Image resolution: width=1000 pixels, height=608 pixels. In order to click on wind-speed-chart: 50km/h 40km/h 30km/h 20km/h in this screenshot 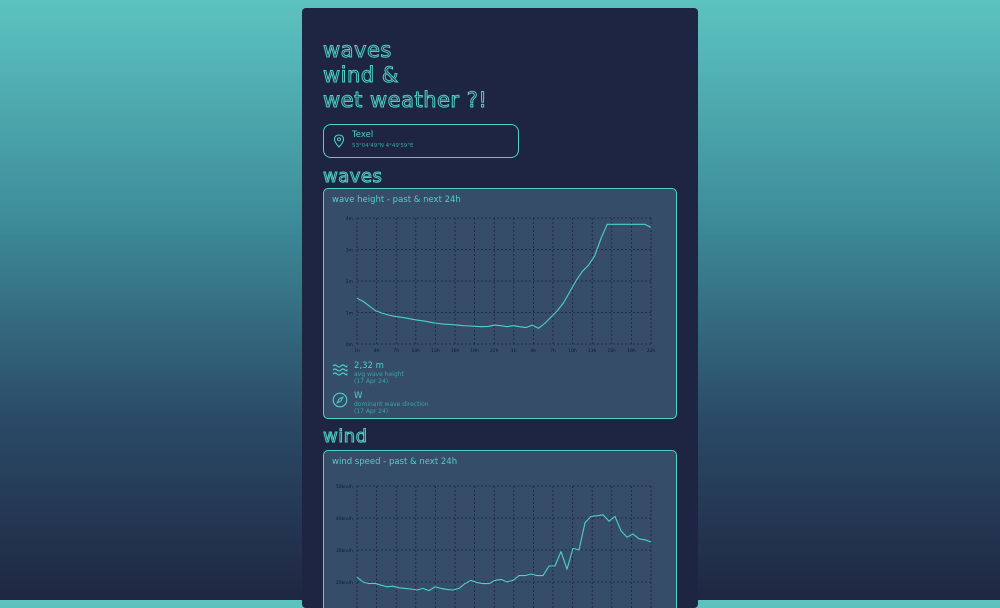, I will do `click(494, 546)`.